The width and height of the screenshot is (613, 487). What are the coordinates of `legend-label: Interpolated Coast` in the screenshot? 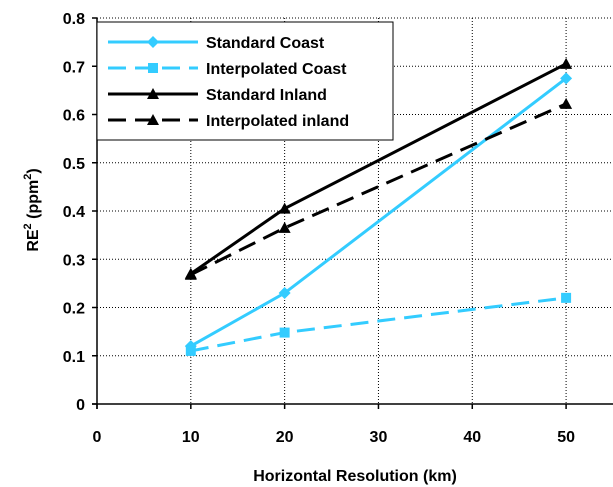 It's located at (276, 69).